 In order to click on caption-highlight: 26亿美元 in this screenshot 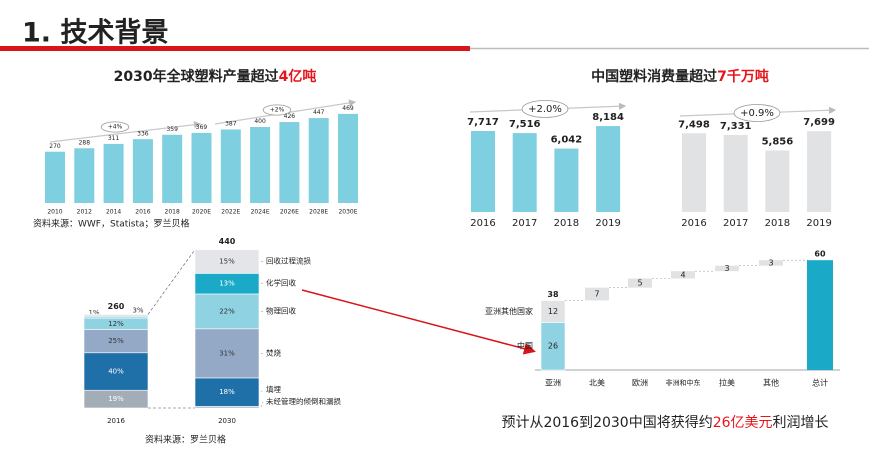, I will do `click(743, 423)`.